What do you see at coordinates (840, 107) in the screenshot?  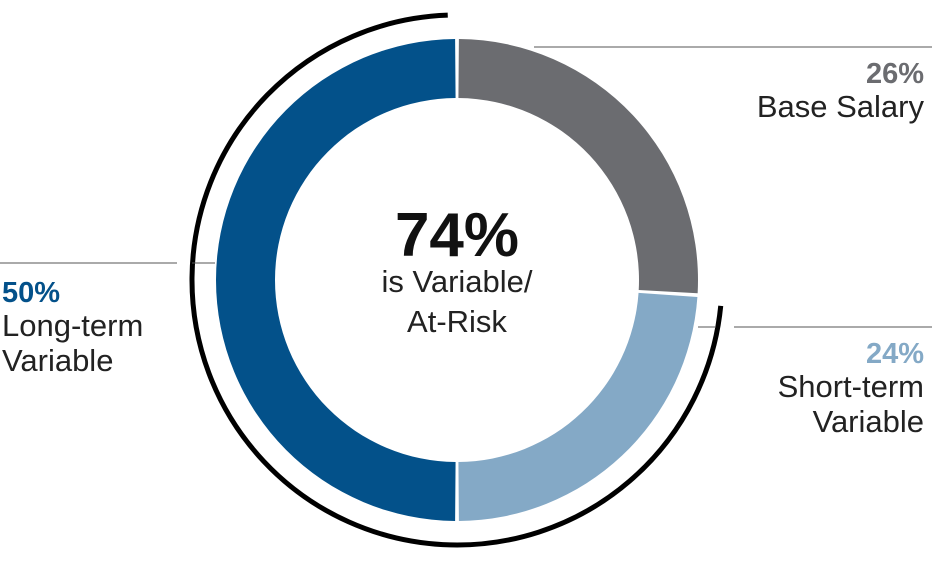 I see `callout-base-salary-label: Base Salary` at bounding box center [840, 107].